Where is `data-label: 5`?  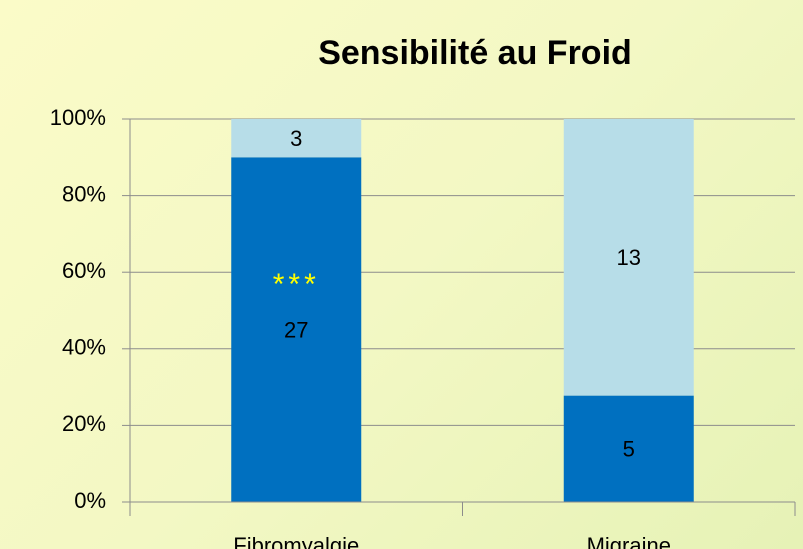 data-label: 5 is located at coordinates (629, 449).